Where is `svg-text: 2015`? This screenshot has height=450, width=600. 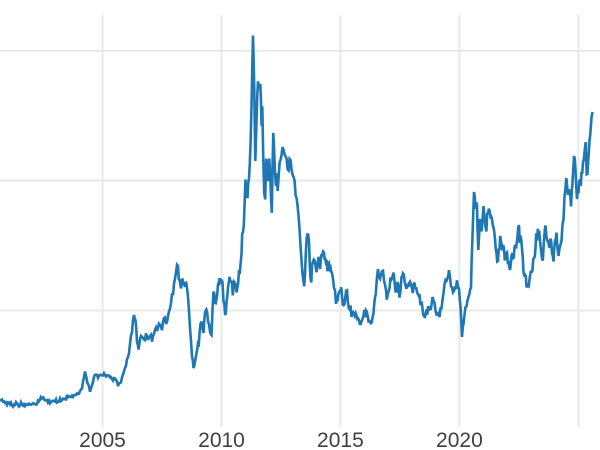
svg-text: 2015 is located at coordinates (340, 439).